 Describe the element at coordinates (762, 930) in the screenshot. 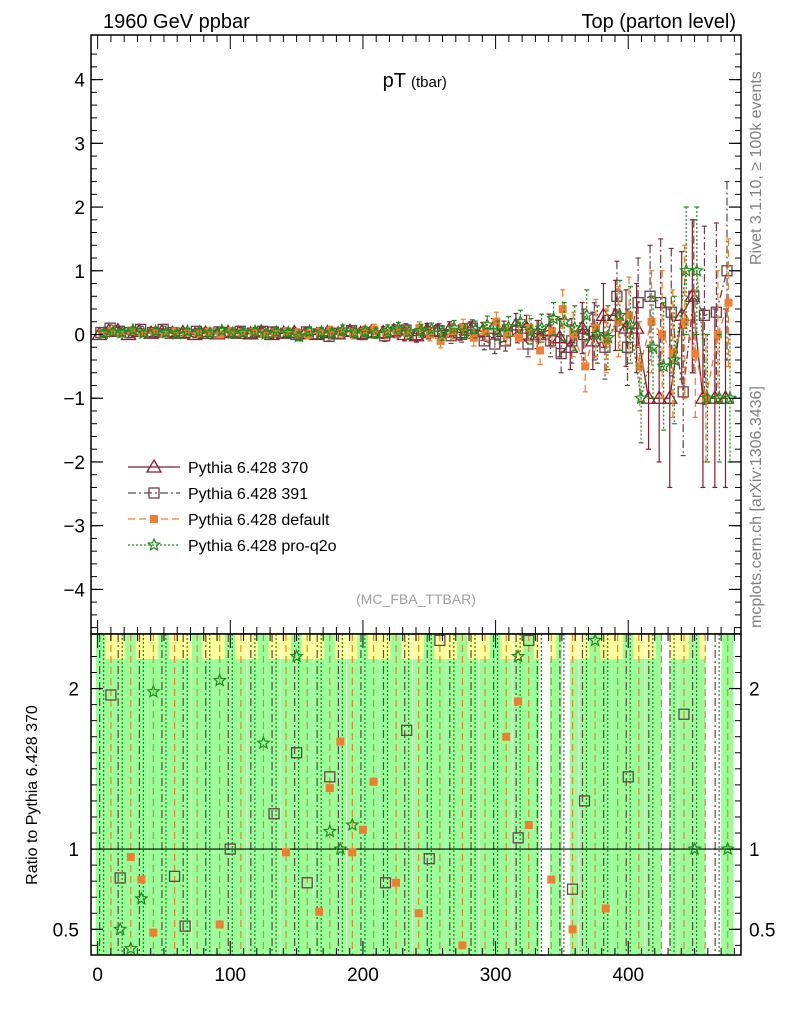

I see `ratio-y-tick-label-right: 0.5` at that location.